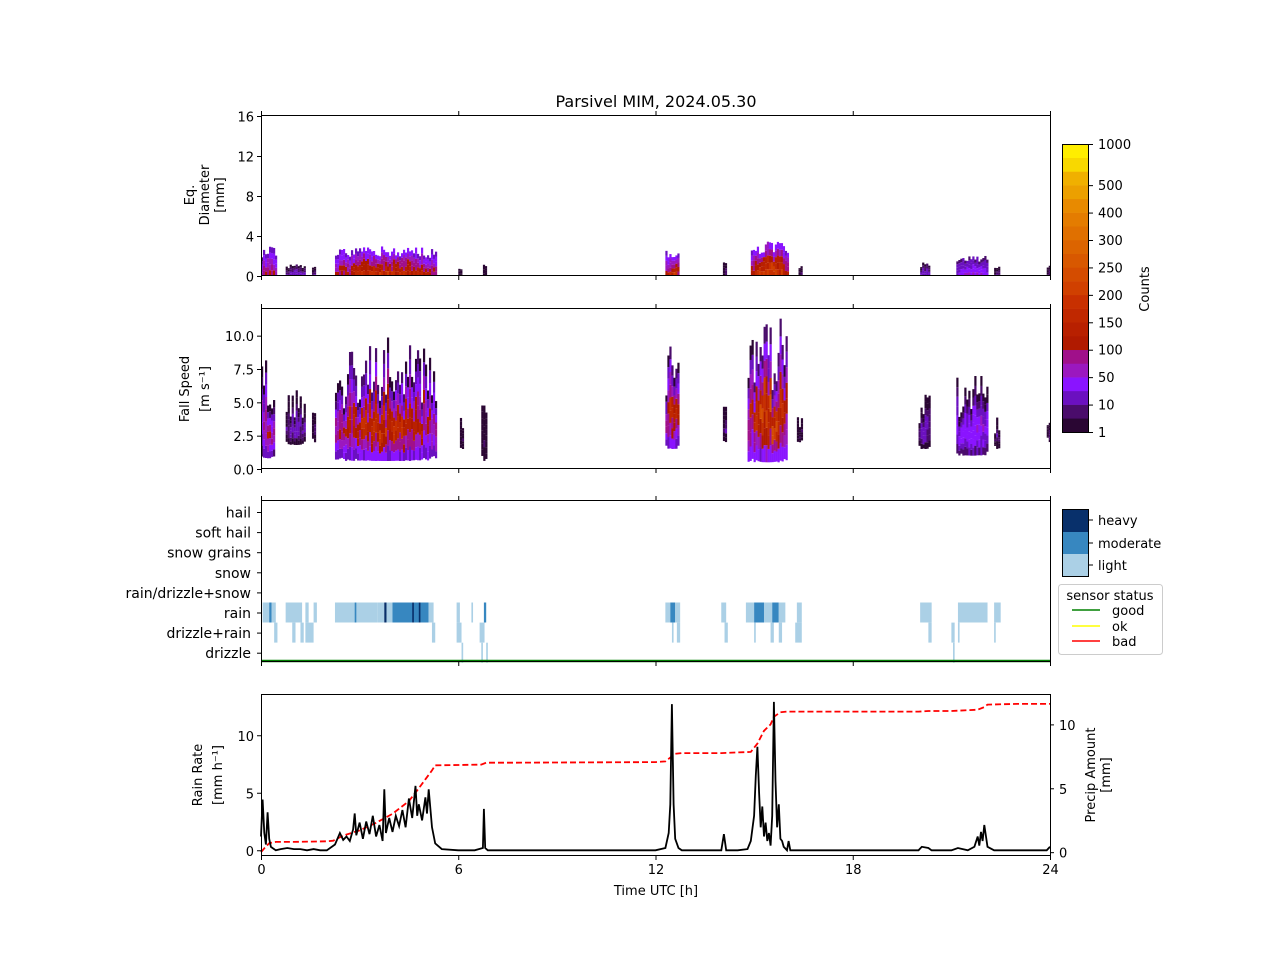 The image size is (1280, 960). What do you see at coordinates (656, 195) in the screenshot?
I see `diameter-axes-frame` at bounding box center [656, 195].